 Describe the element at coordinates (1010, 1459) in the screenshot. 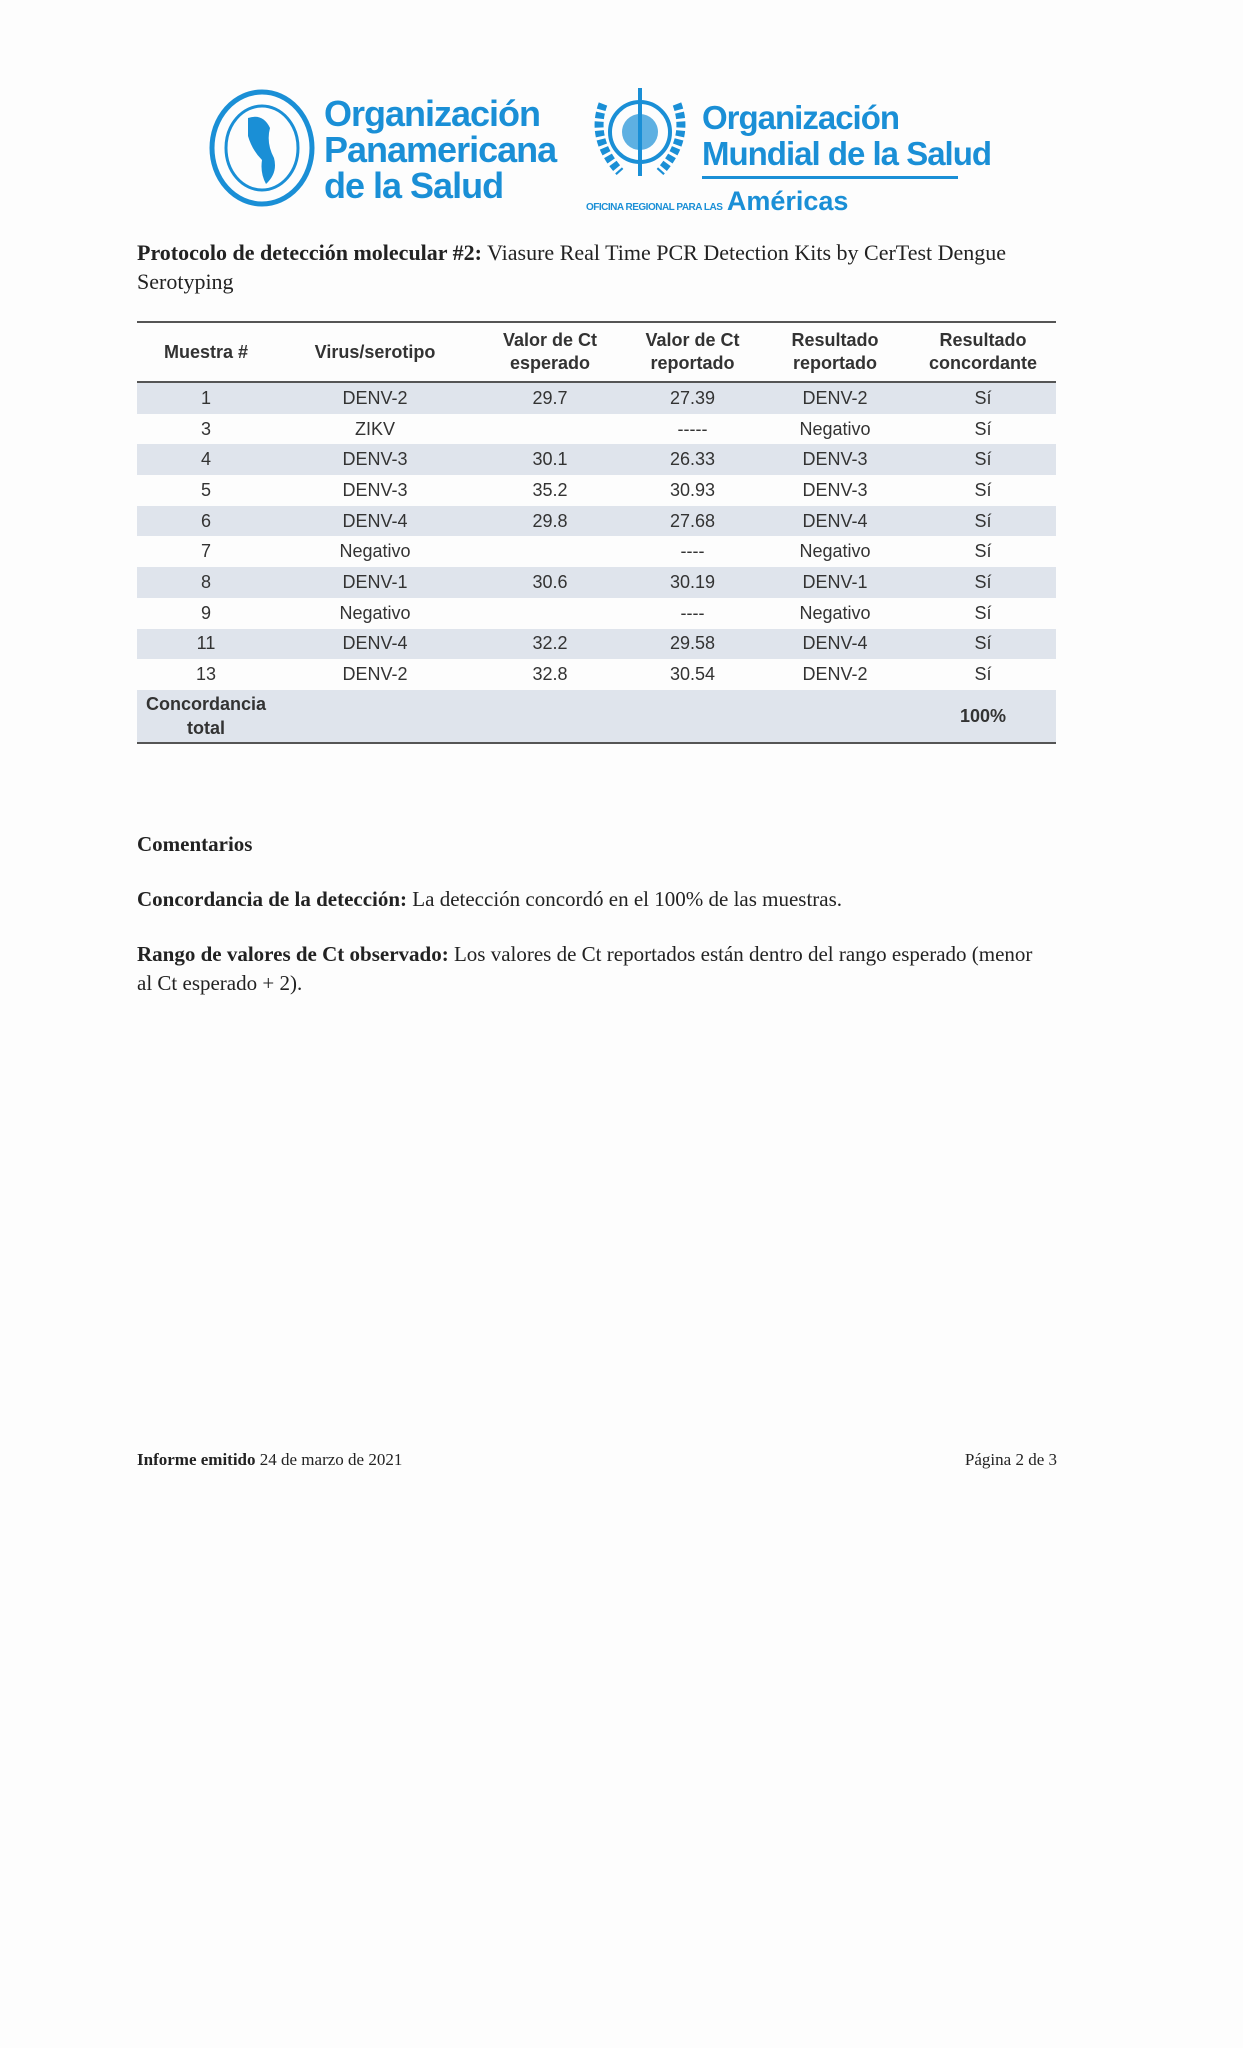

I see `page-number: Página 2 de 3` at that location.